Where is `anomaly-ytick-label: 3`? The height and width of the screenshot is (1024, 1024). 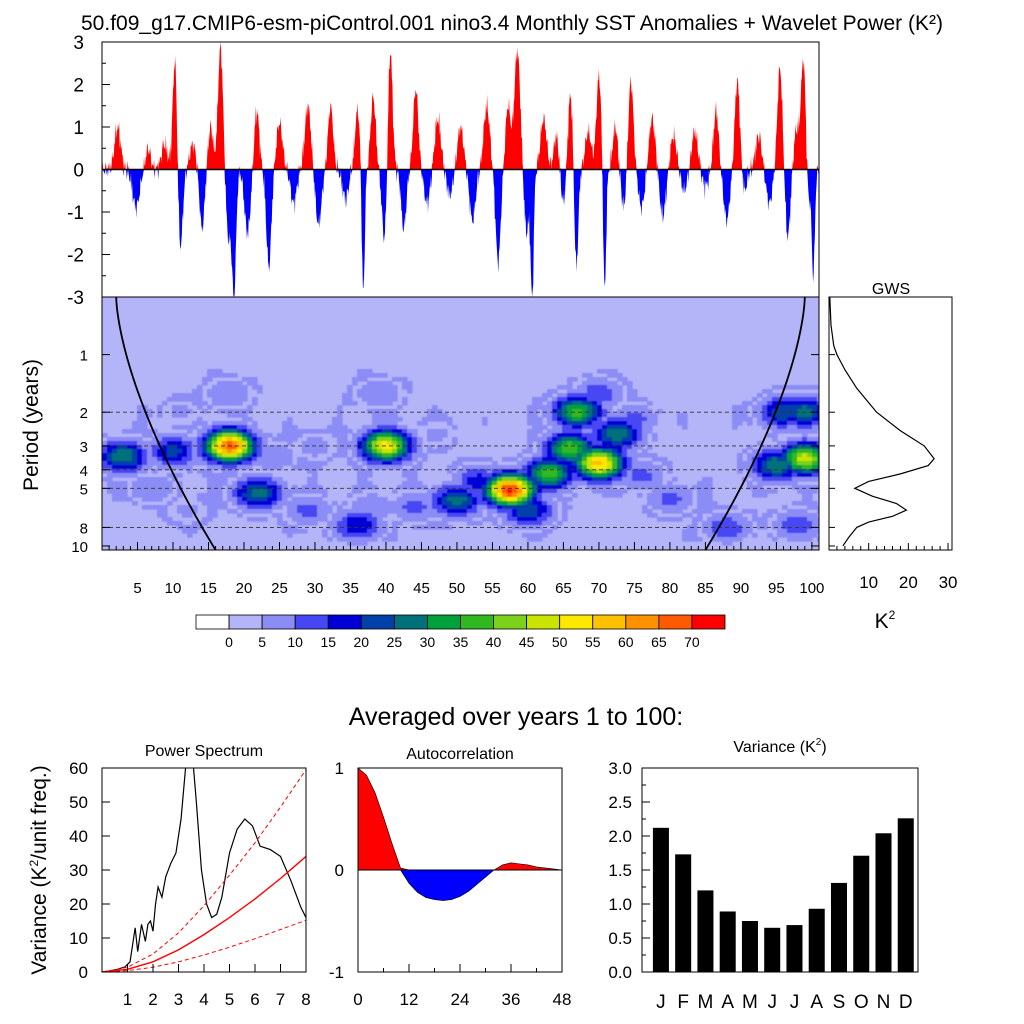 anomaly-ytick-label: 3 is located at coordinates (78, 43).